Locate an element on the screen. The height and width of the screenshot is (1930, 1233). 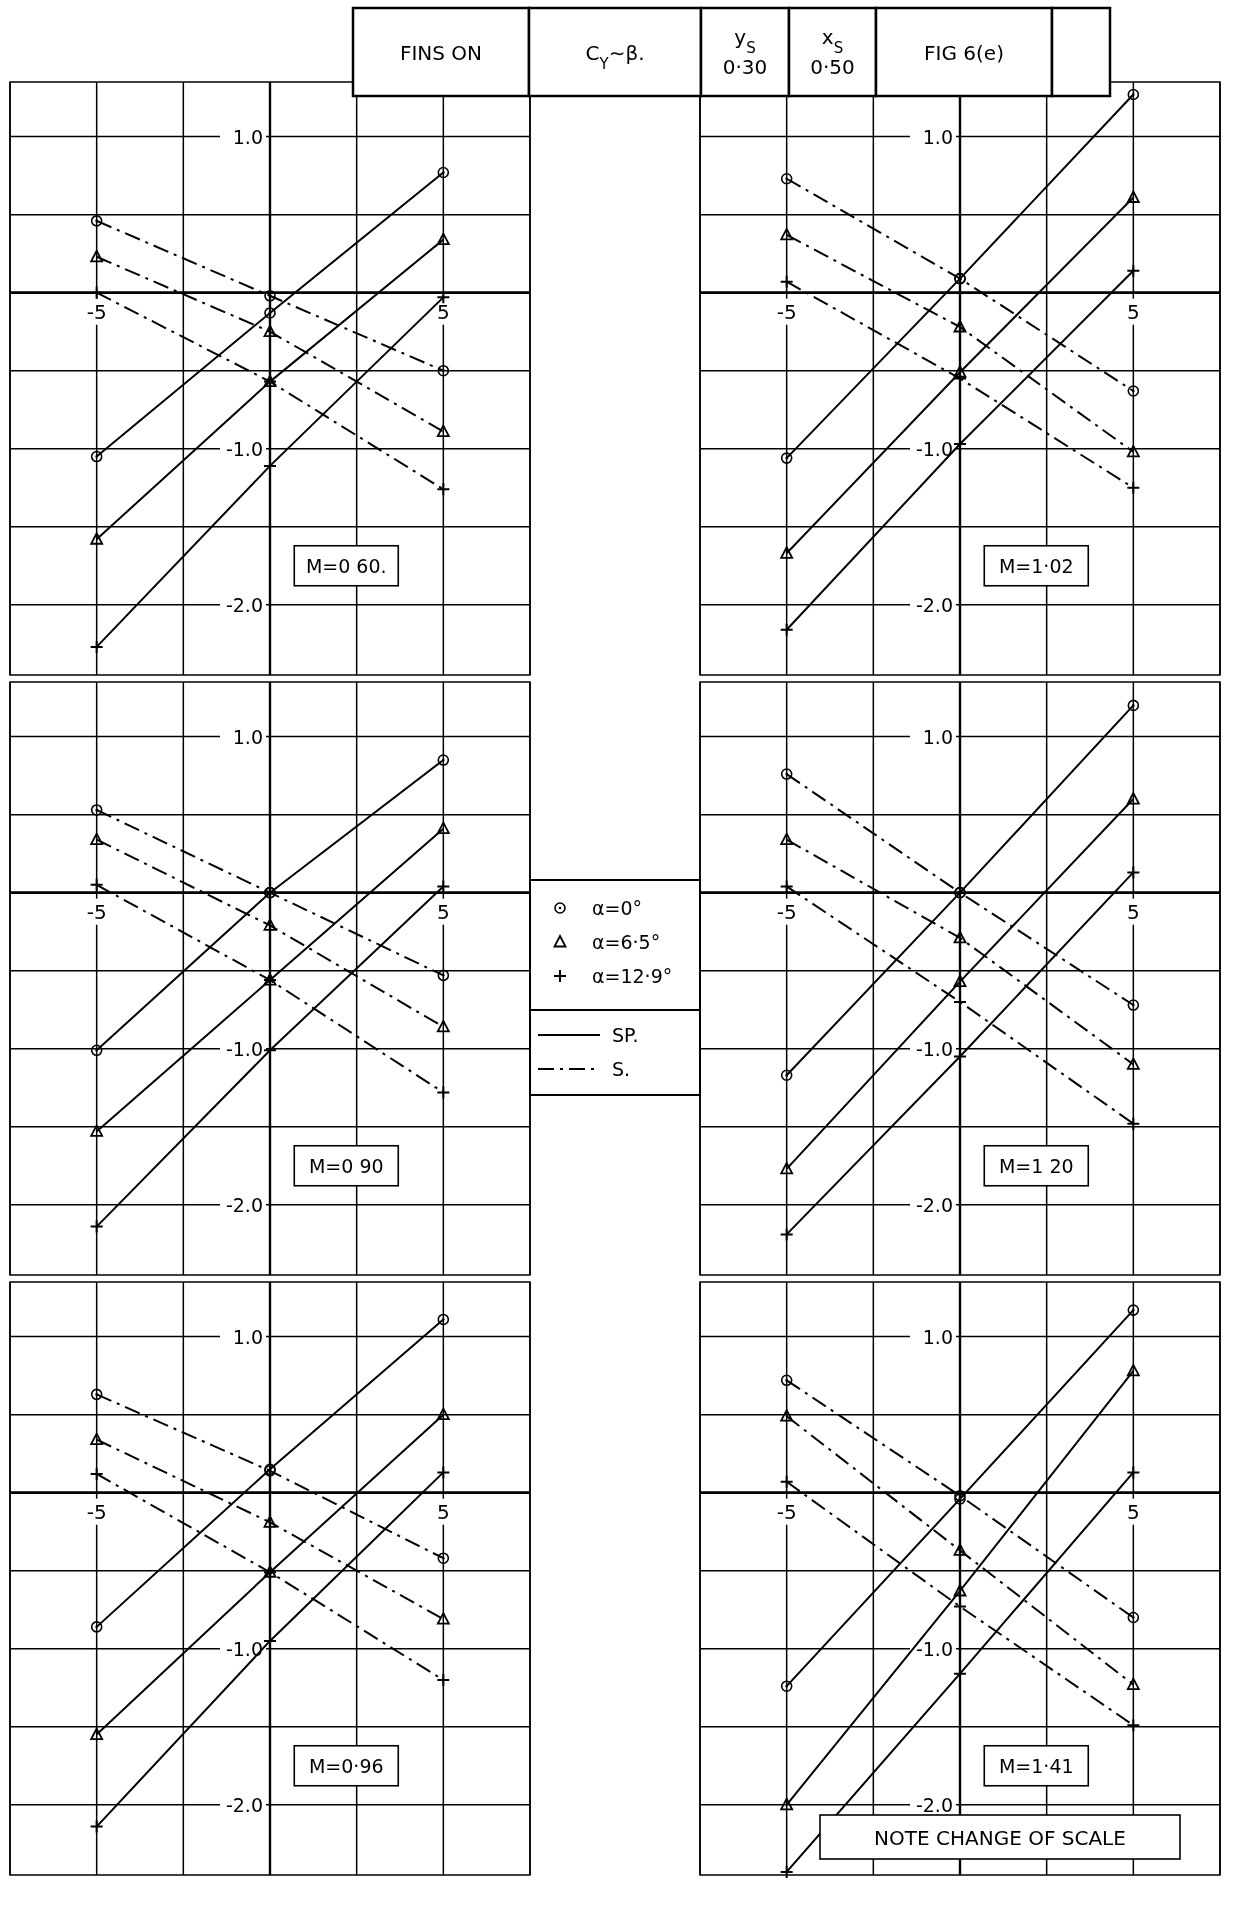
text: M=1·41 is located at coordinates (1036, 1765).